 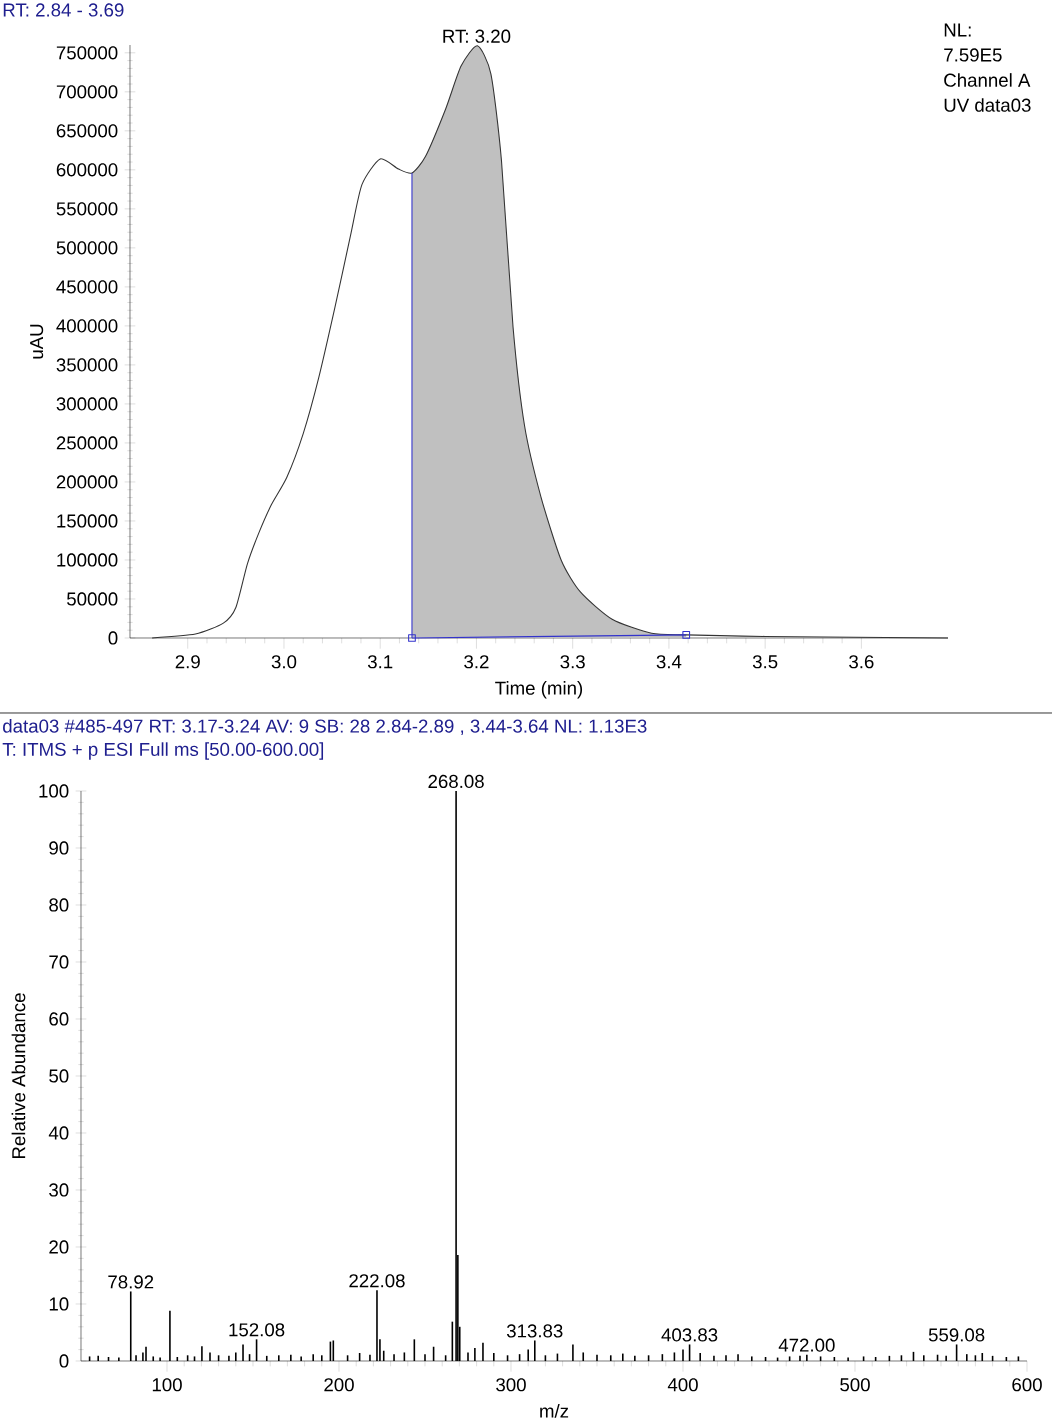 I want to click on x-axis-title: m/z, so click(x=554, y=1411).